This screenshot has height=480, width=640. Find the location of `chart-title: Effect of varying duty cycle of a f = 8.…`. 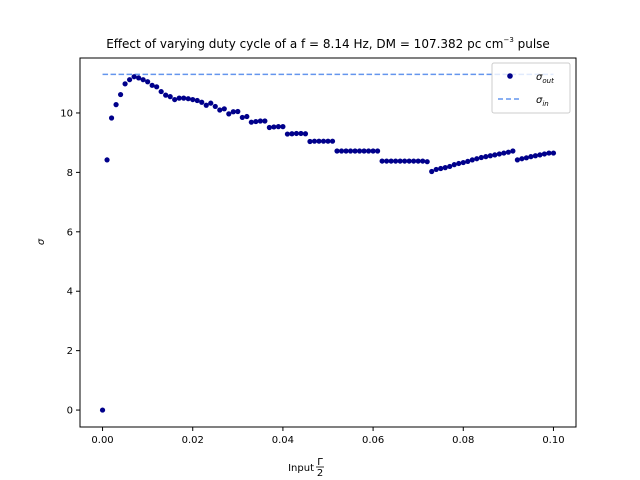

chart-title: Effect of varying duty cycle of a f = 8.… is located at coordinates (328, 43).